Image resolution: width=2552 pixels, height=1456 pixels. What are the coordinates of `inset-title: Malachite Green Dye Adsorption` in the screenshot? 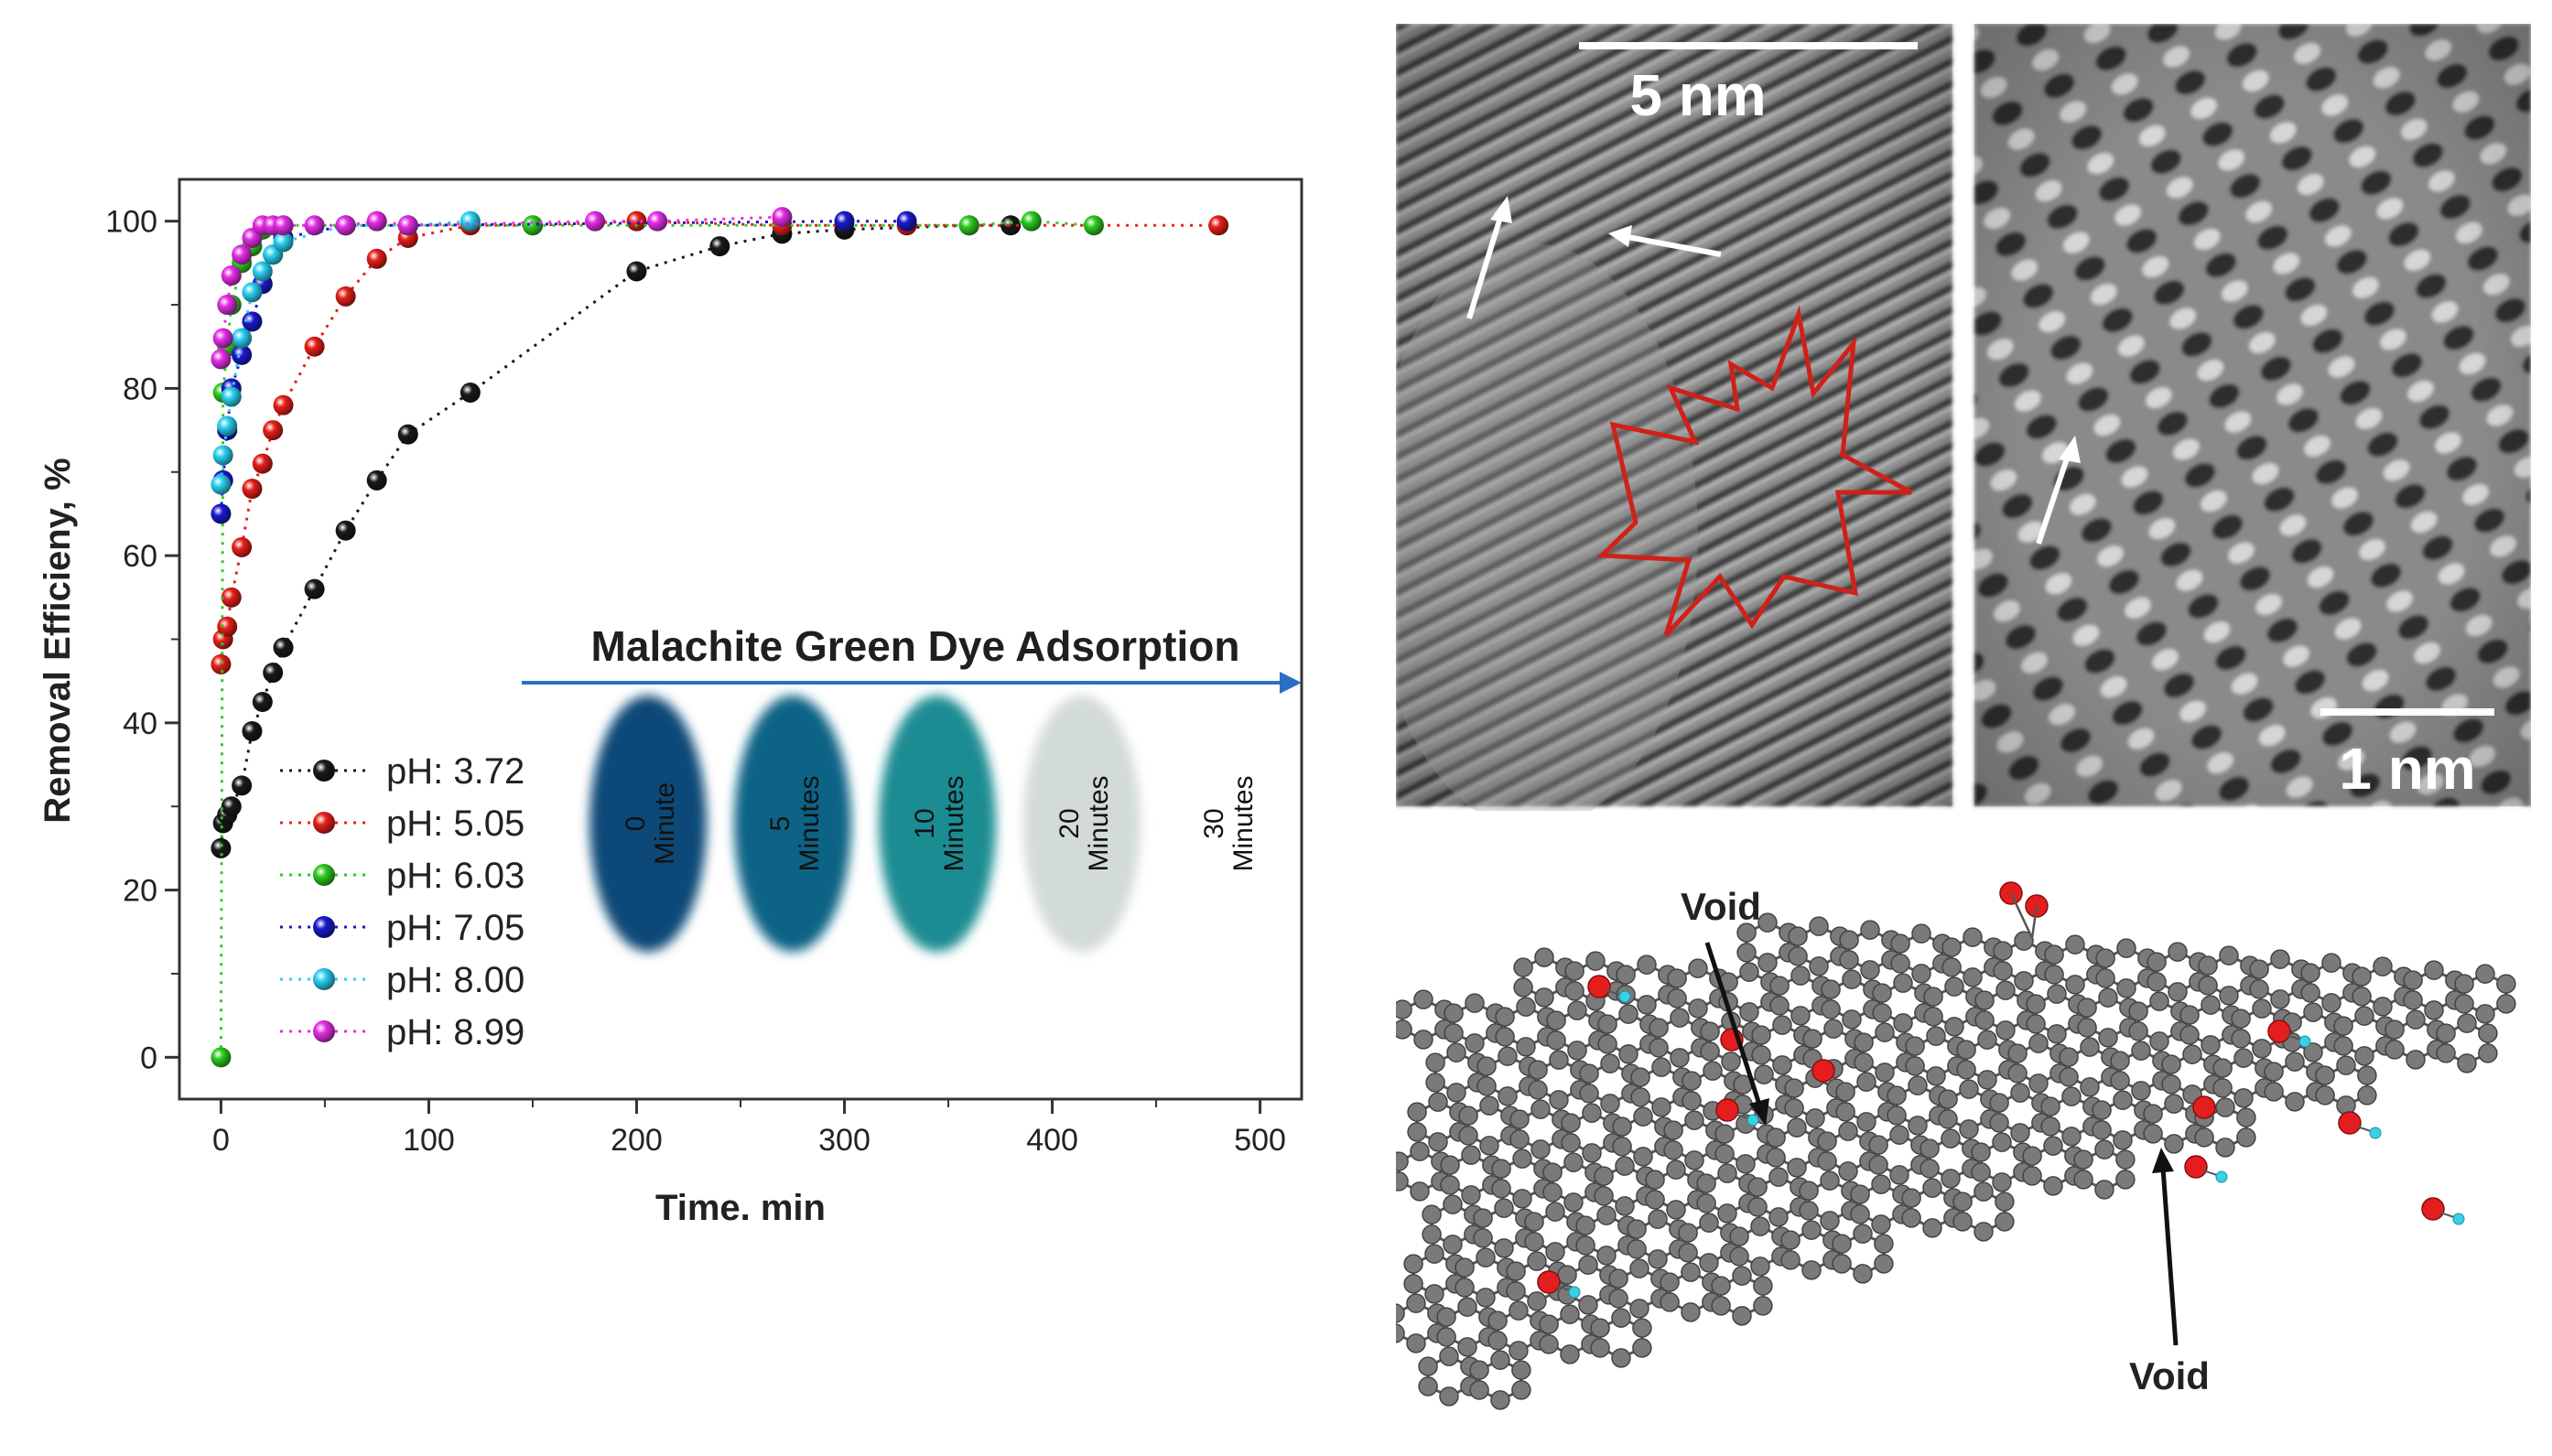 It's located at (916, 646).